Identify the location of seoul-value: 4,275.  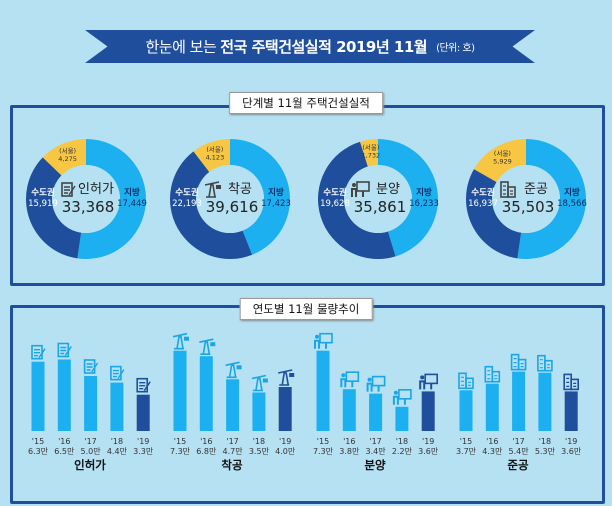
(67, 159).